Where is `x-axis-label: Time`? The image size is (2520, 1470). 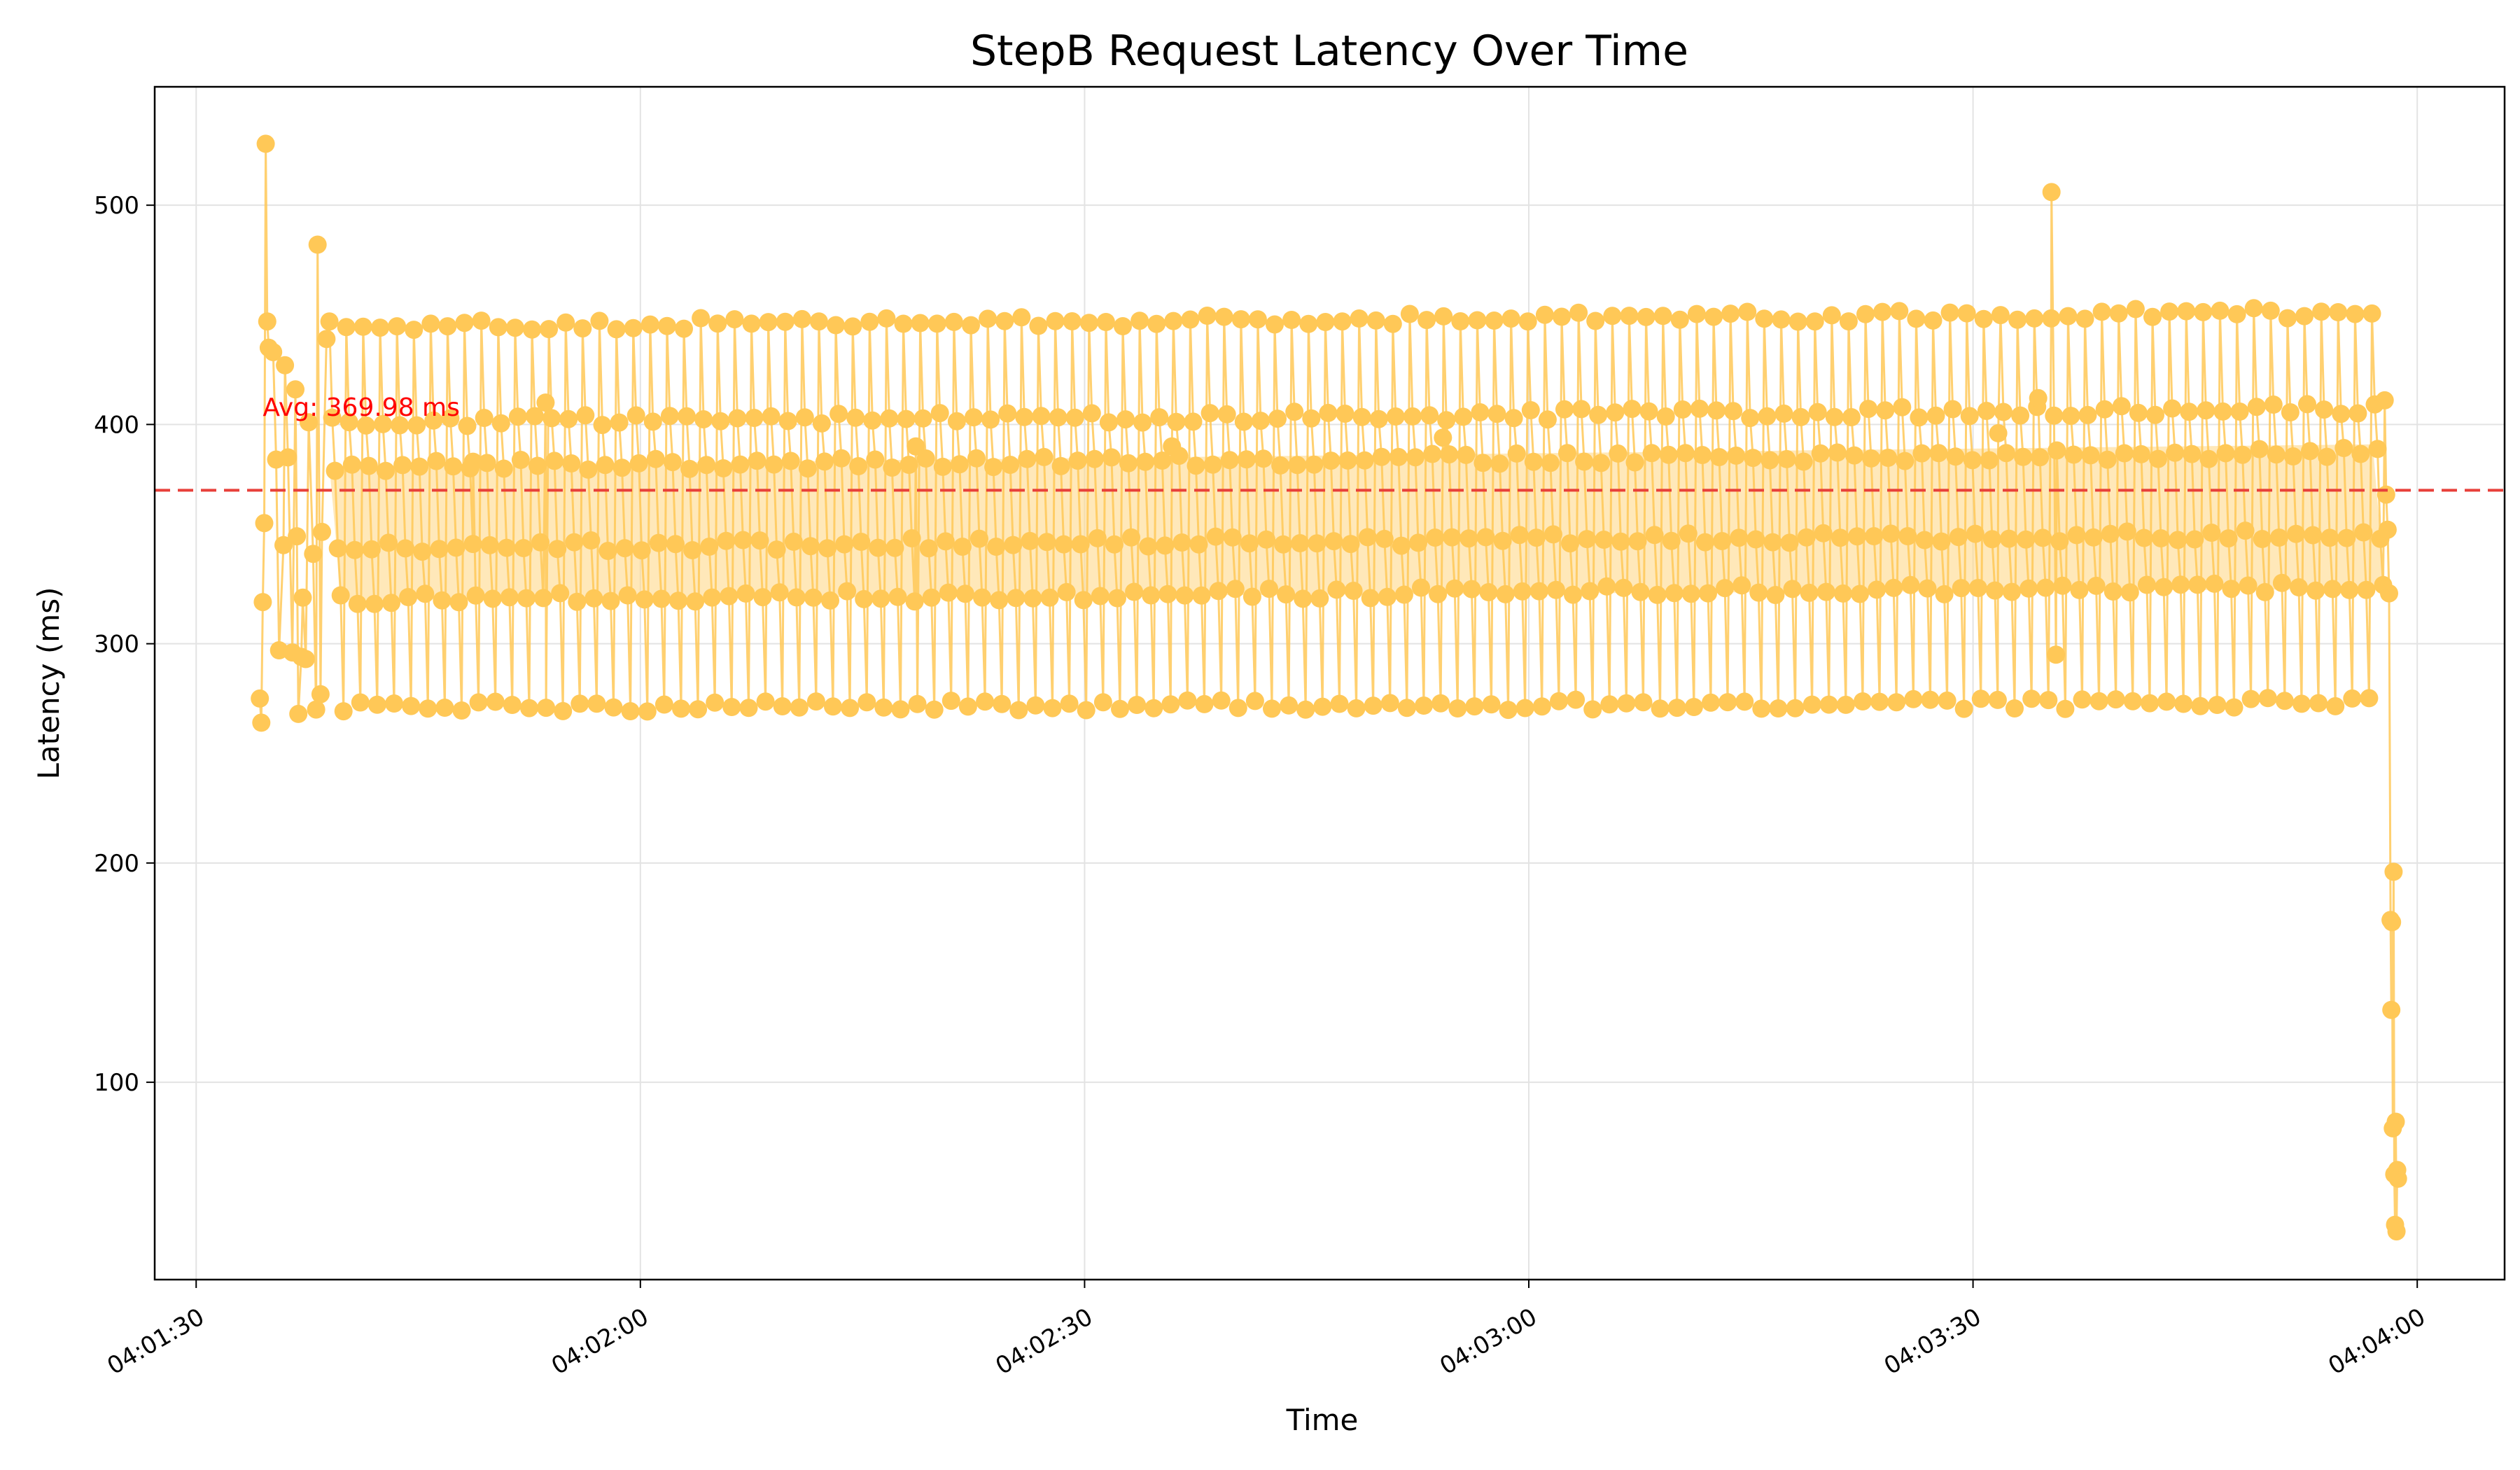 x-axis-label: Time is located at coordinates (1322, 1420).